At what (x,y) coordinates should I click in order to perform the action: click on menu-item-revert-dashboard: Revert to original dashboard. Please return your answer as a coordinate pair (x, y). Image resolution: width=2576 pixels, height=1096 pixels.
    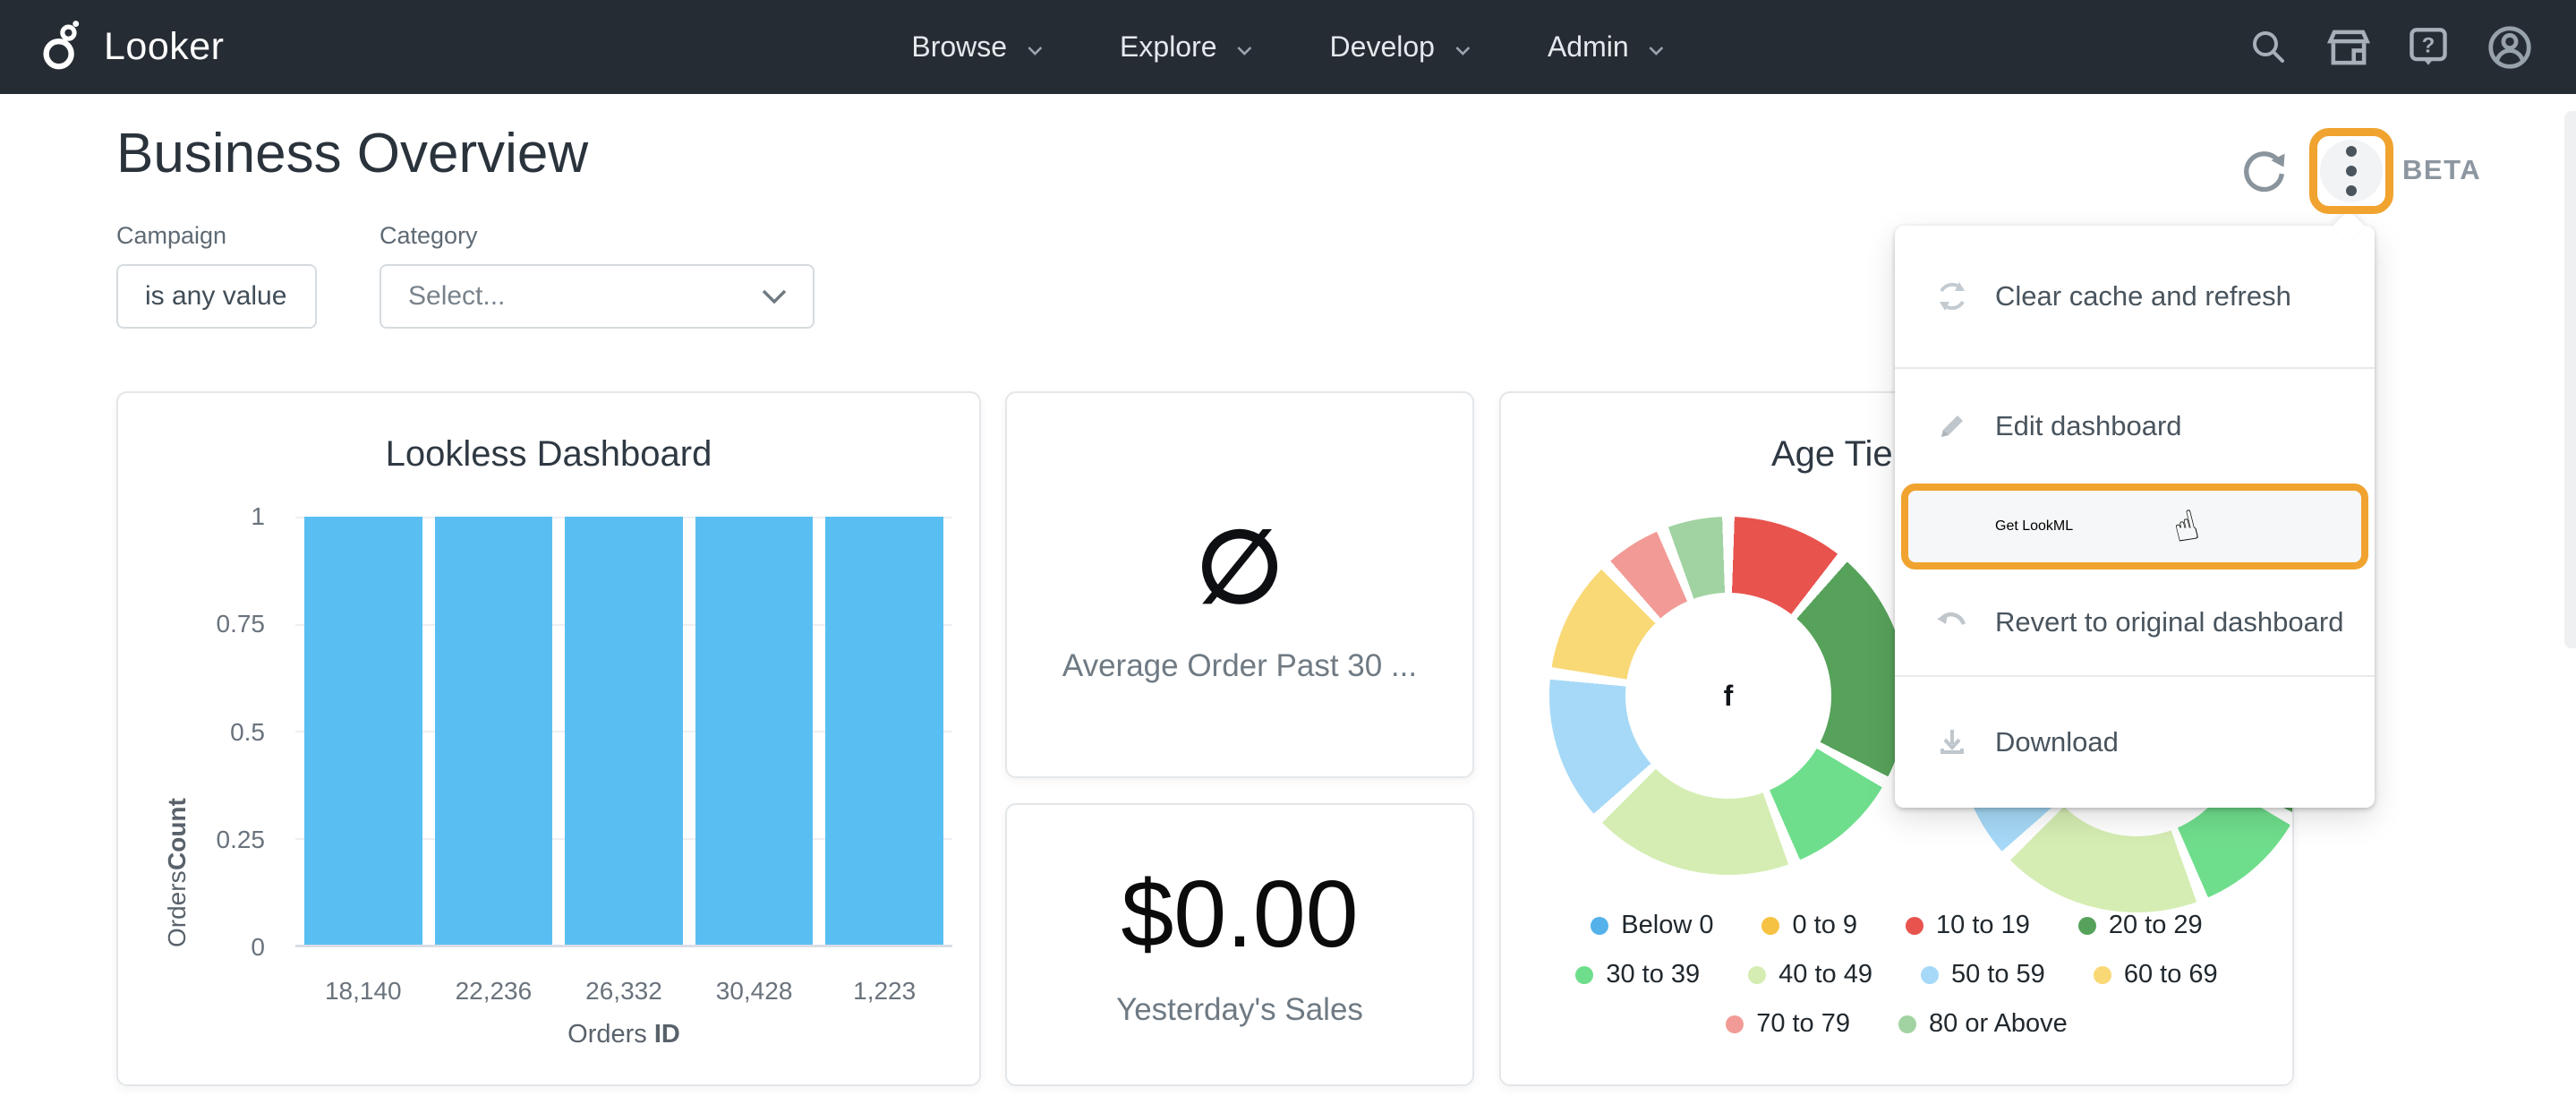
    Looking at the image, I should click on (2135, 622).